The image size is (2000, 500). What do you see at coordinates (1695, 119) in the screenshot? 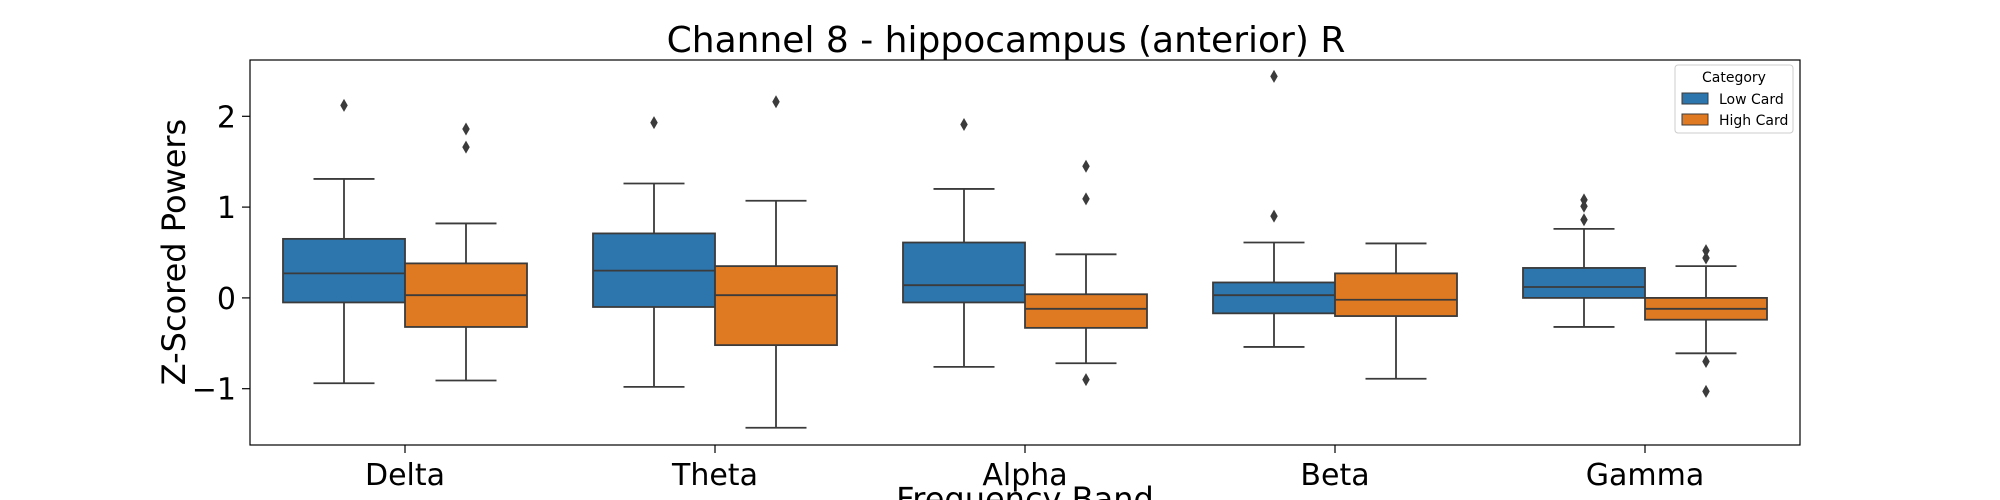
I see `legend-swatch-high-card` at bounding box center [1695, 119].